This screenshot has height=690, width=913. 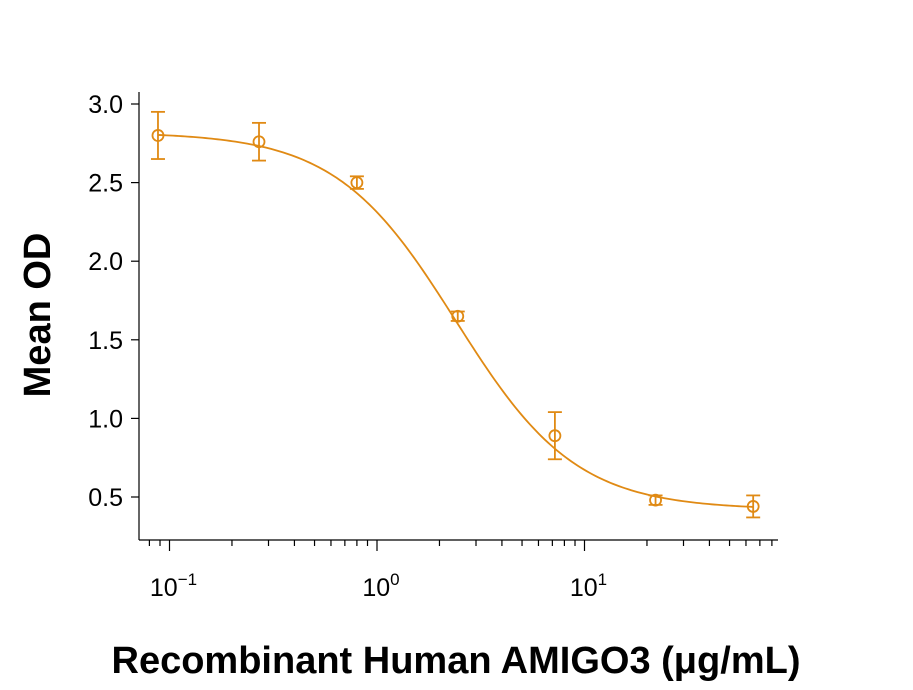 What do you see at coordinates (105, 341) in the screenshot?
I see `y-tick-label: 1.5` at bounding box center [105, 341].